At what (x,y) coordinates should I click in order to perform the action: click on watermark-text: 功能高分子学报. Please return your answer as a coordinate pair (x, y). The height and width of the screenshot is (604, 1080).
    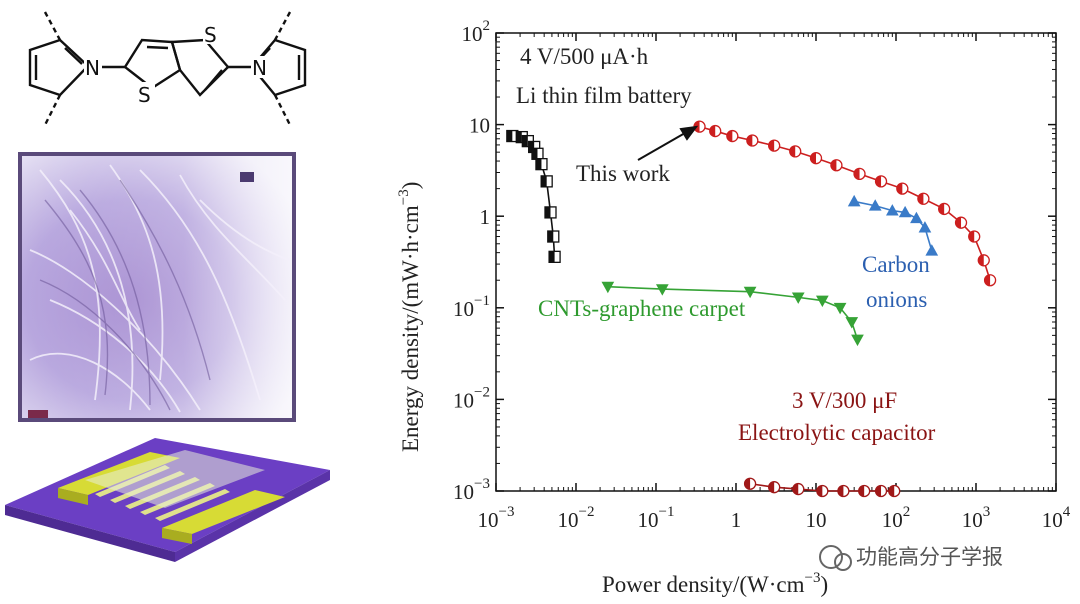
    Looking at the image, I should click on (929, 557).